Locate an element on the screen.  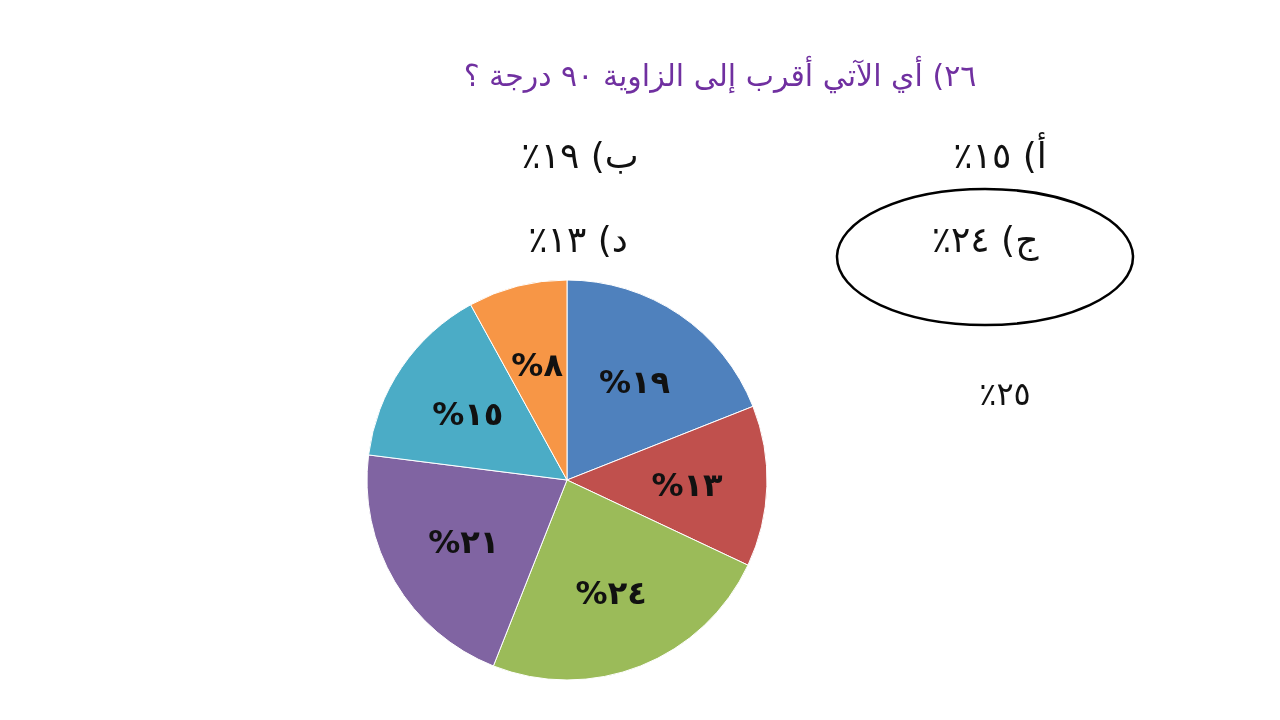
data-label: %٨ is located at coordinates (537, 364).